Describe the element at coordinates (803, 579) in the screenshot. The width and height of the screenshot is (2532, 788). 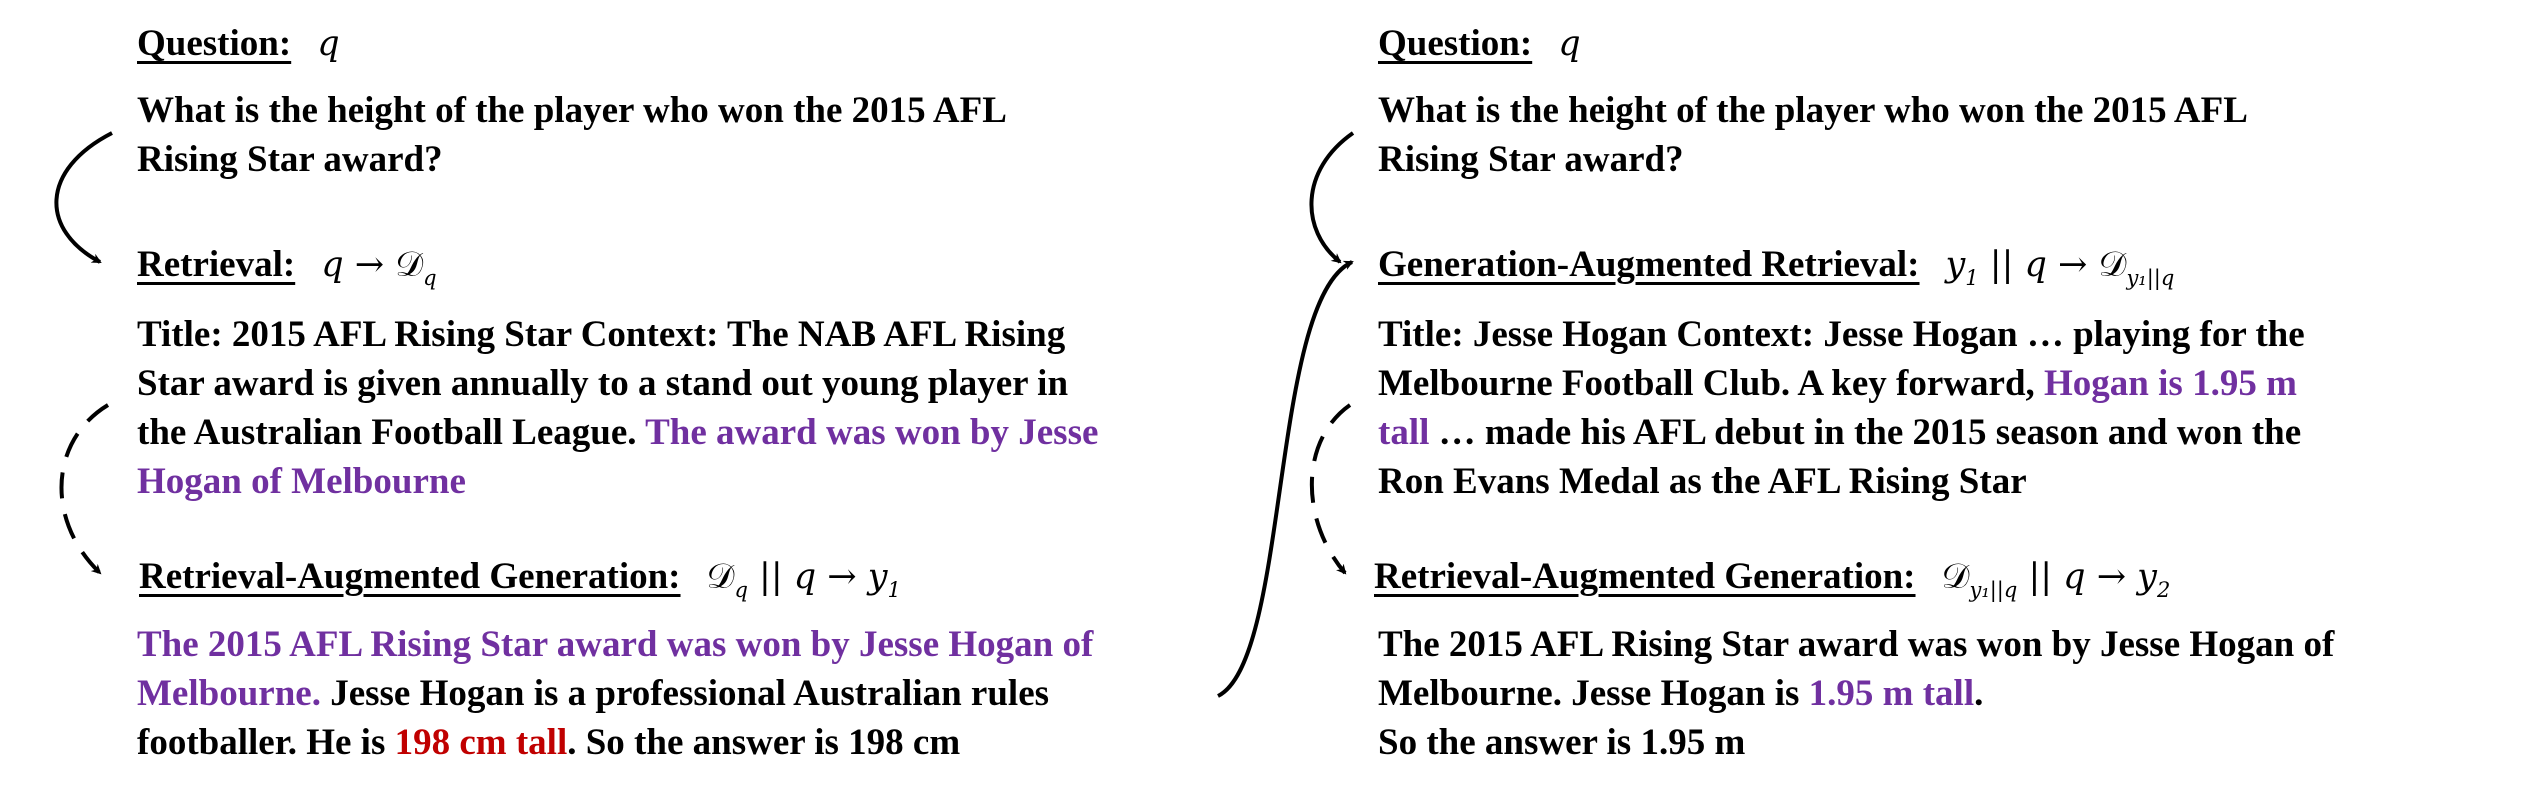
I see `left-generation-math: 𝒟q || q → y1` at that location.